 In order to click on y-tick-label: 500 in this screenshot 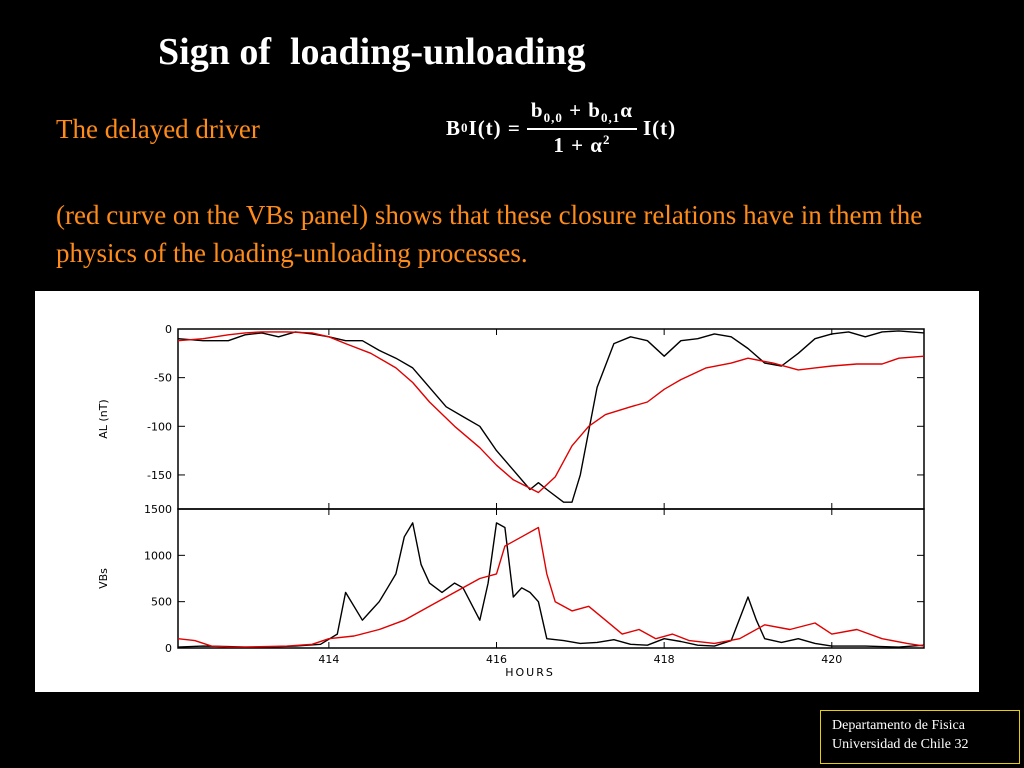, I will do `click(161, 602)`.